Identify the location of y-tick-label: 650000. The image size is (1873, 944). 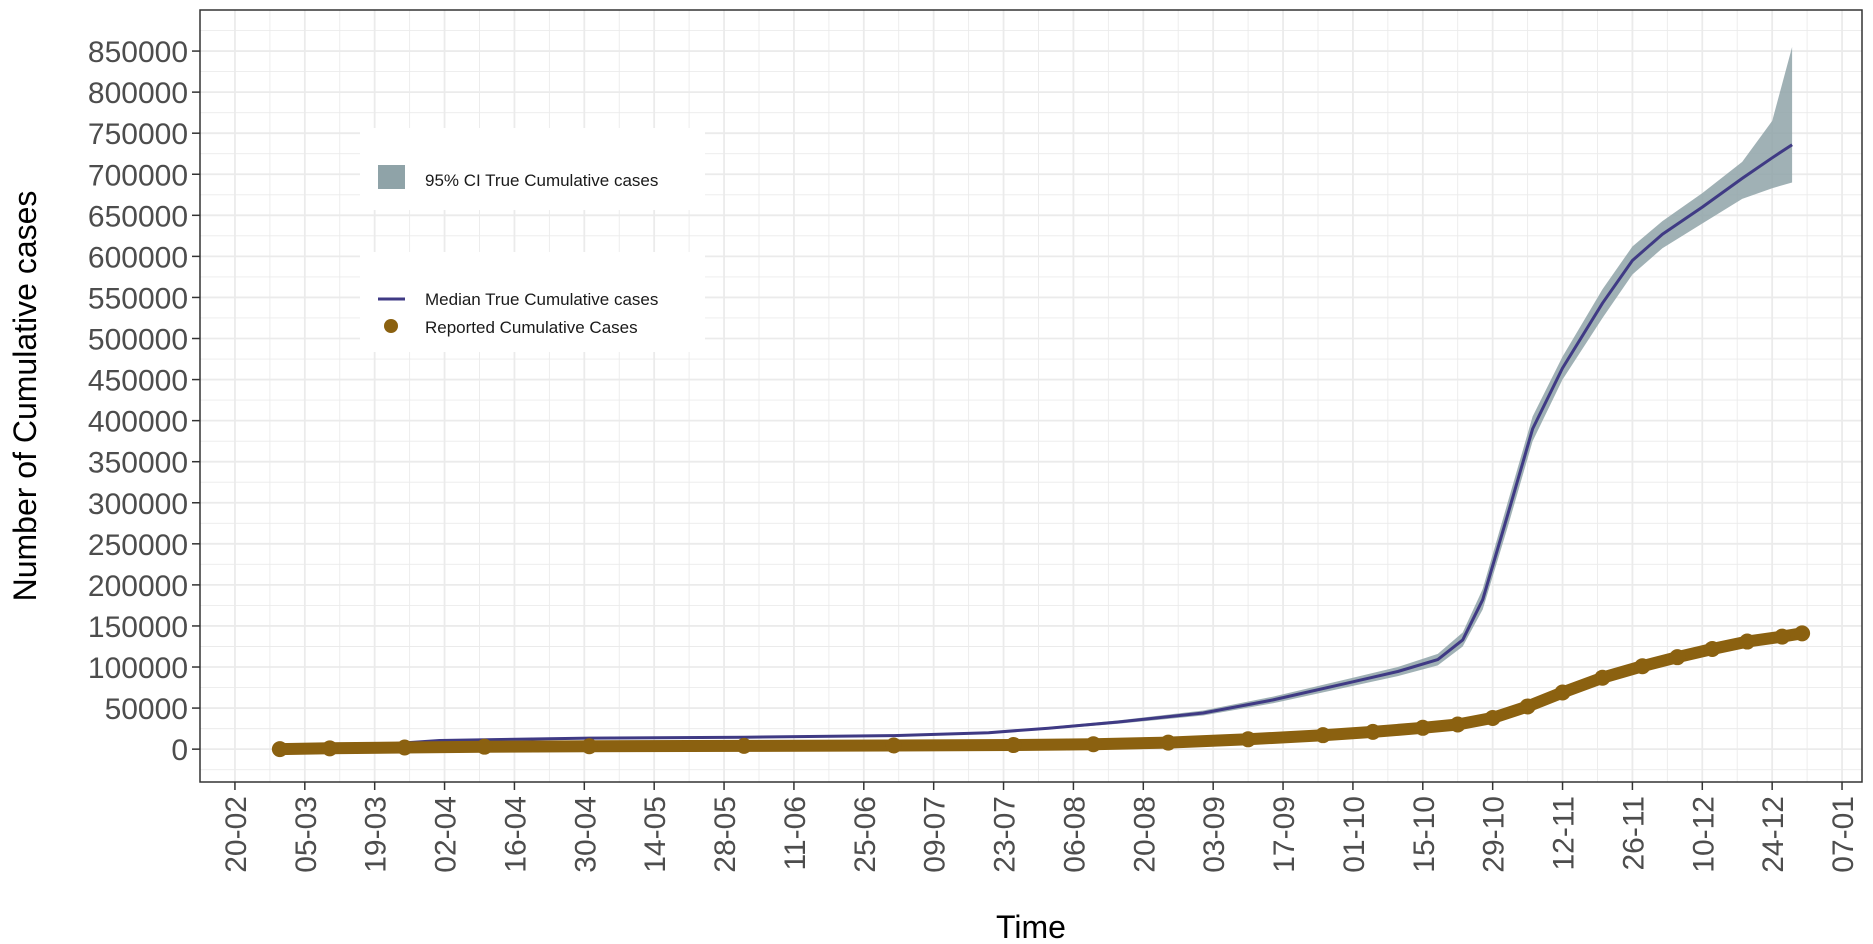
(138, 216).